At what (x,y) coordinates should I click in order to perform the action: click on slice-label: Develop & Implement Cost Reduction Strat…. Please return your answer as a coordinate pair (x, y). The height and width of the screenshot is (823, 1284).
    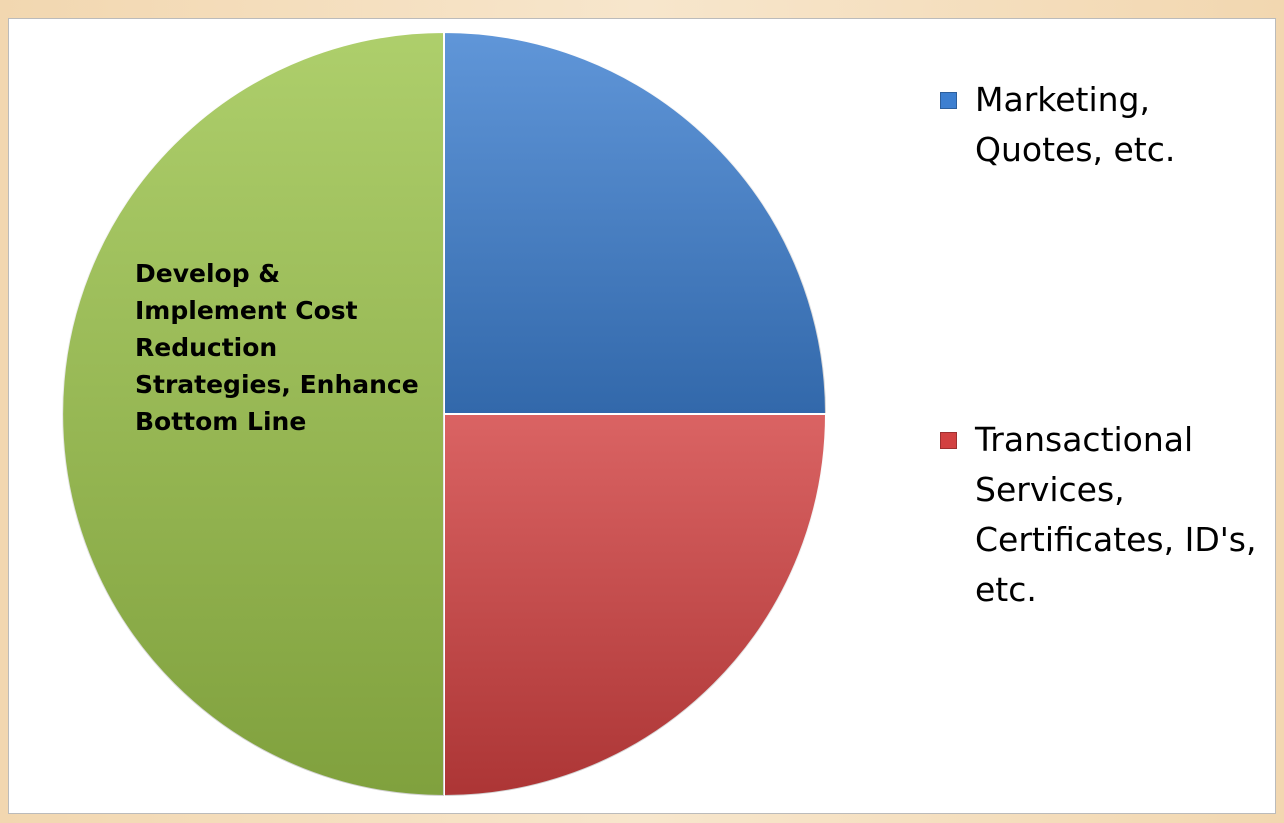
    Looking at the image, I should click on (277, 347).